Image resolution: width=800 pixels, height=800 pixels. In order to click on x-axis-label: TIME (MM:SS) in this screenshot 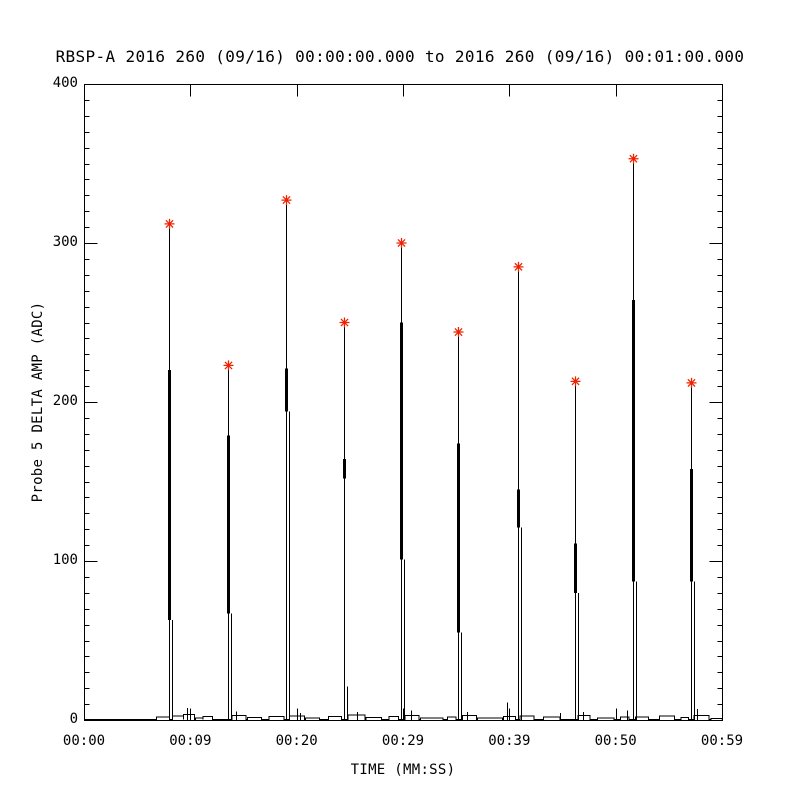, I will do `click(403, 770)`.